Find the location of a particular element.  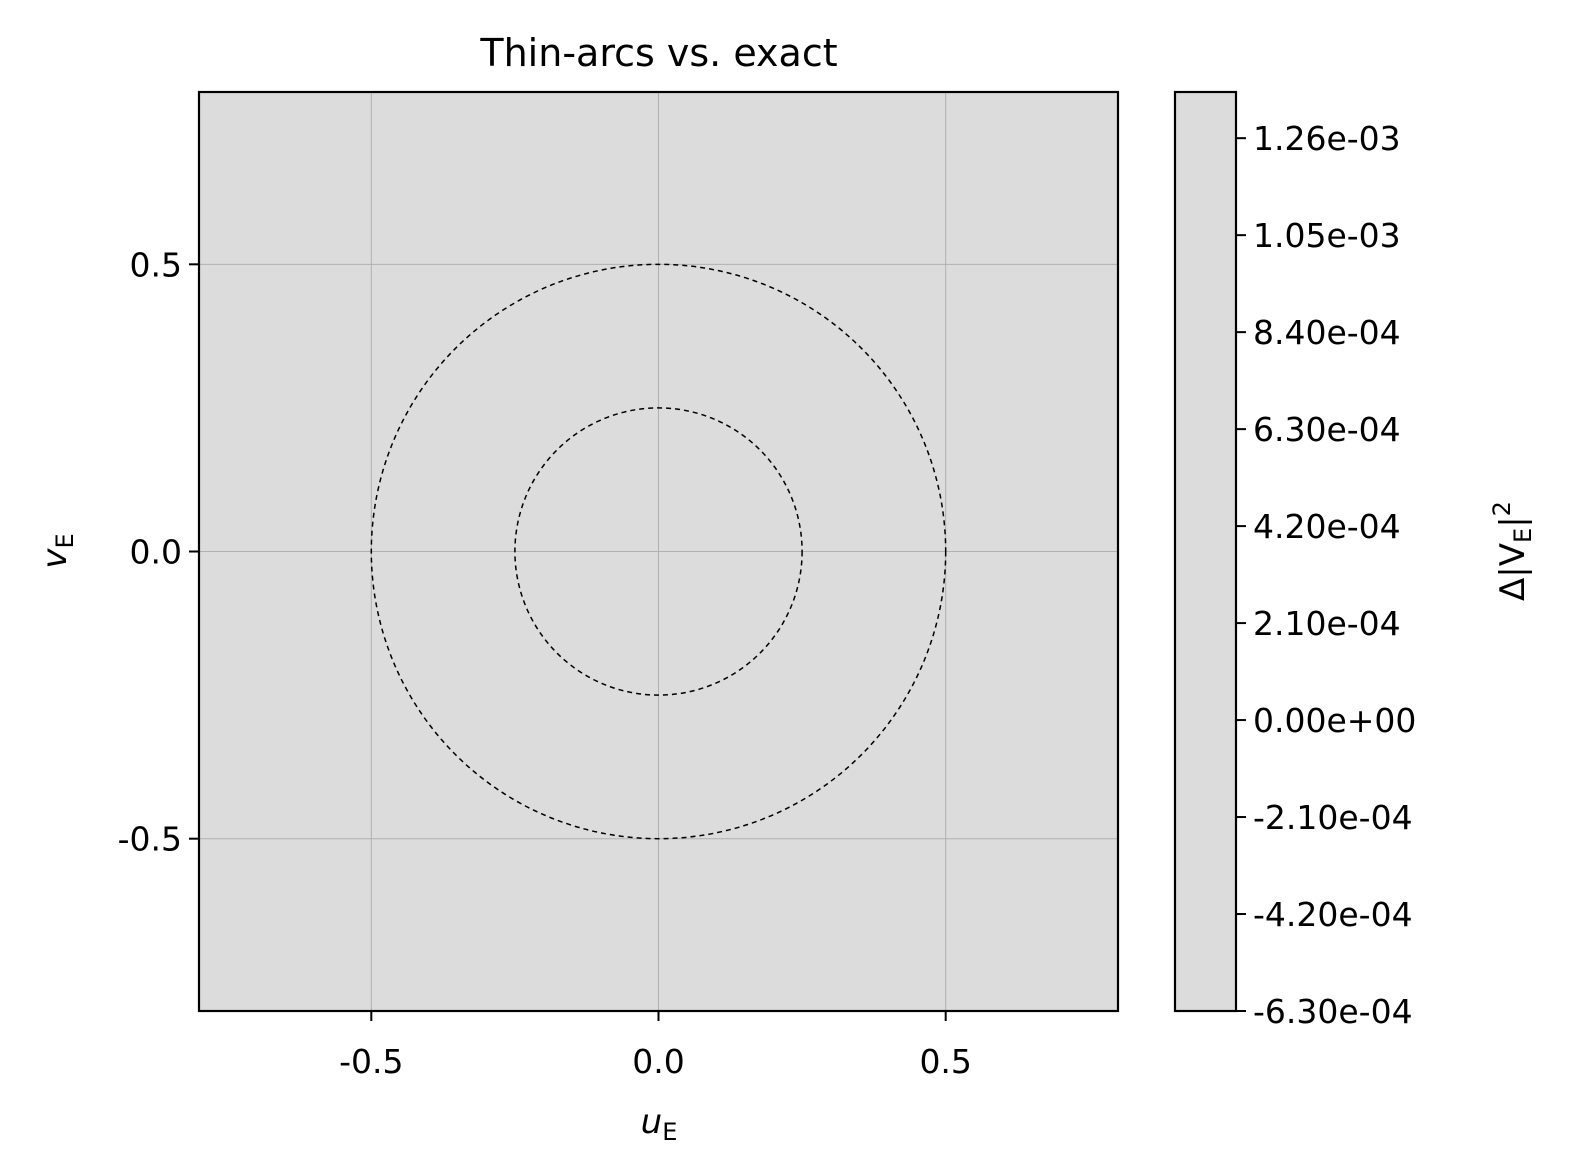

x-axis-ticks: -0.5 0.0 0.5 is located at coordinates (655, 1046).